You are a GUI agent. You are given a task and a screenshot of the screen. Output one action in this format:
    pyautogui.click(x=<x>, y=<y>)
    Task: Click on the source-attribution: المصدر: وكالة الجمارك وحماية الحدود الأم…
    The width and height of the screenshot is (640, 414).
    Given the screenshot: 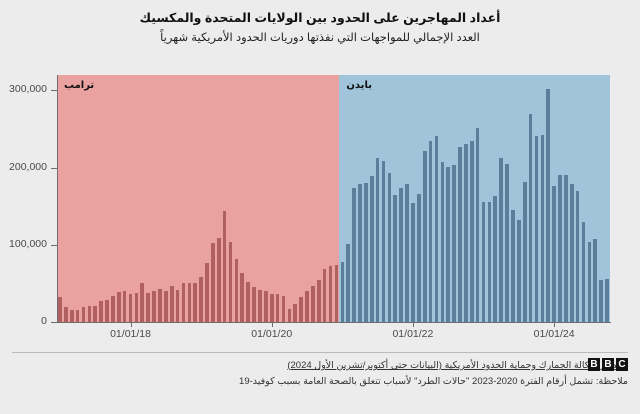 What is the action you would take?
    pyautogui.click(x=457, y=365)
    